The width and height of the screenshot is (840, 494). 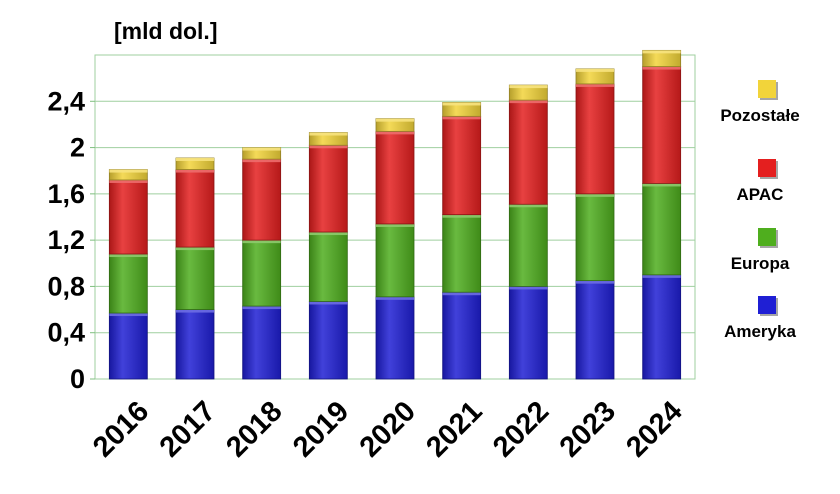 What do you see at coordinates (128, 283) in the screenshot?
I see `bar-europa-2016` at bounding box center [128, 283].